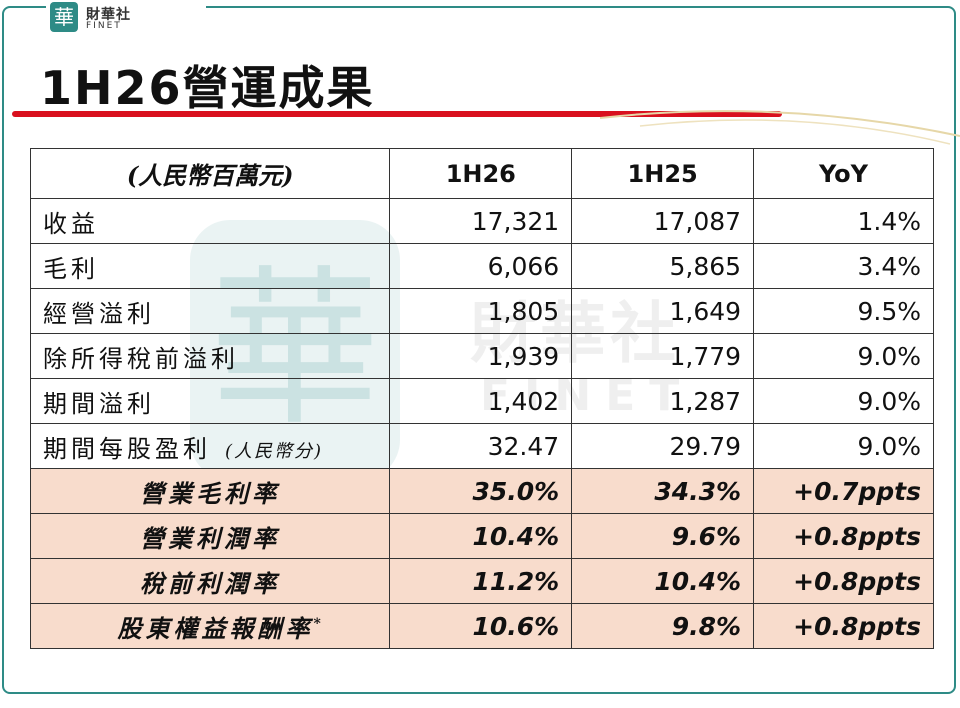  Describe the element at coordinates (71, 223) in the screenshot. I see `row-label-text: 收益` at that location.